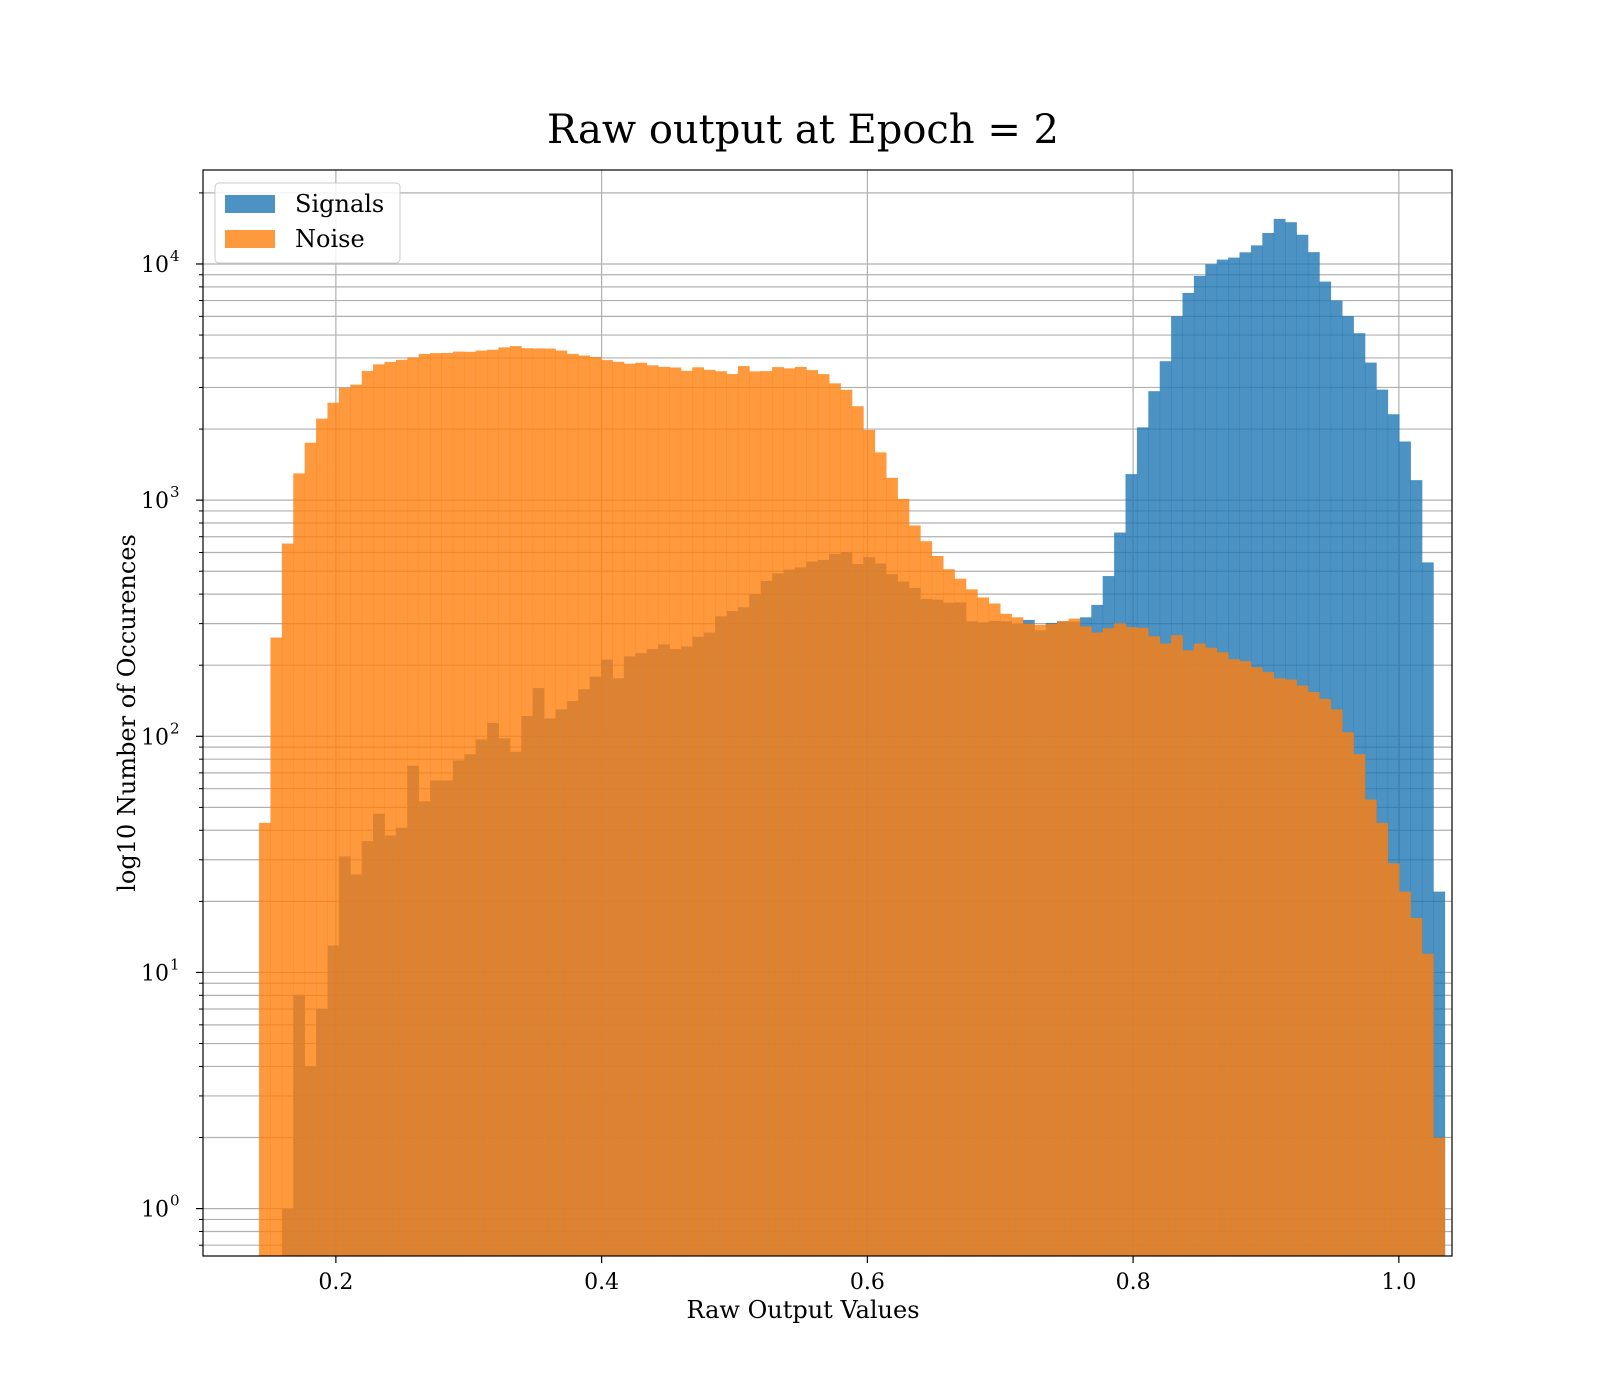 This screenshot has height=1400, width=1600. What do you see at coordinates (330, 239) in the screenshot?
I see `legend-label-noise: Noise` at bounding box center [330, 239].